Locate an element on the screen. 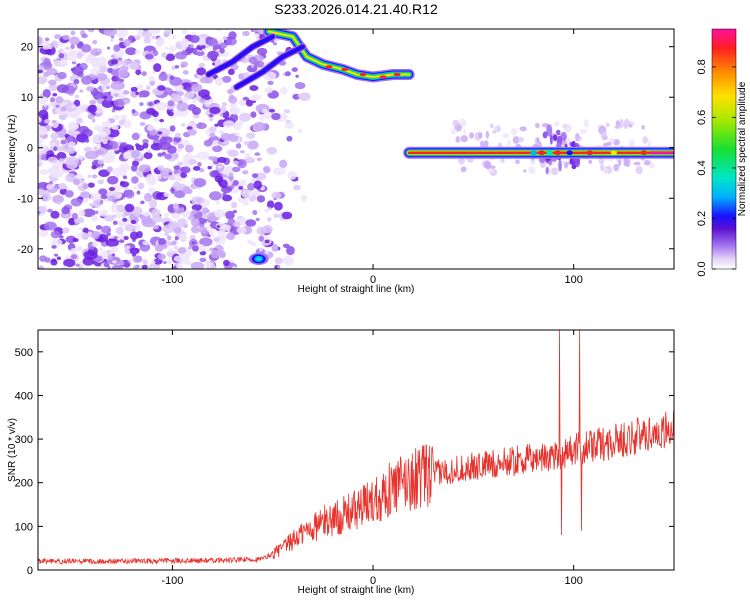  y-tick-label: 20 is located at coordinates (27, 48).